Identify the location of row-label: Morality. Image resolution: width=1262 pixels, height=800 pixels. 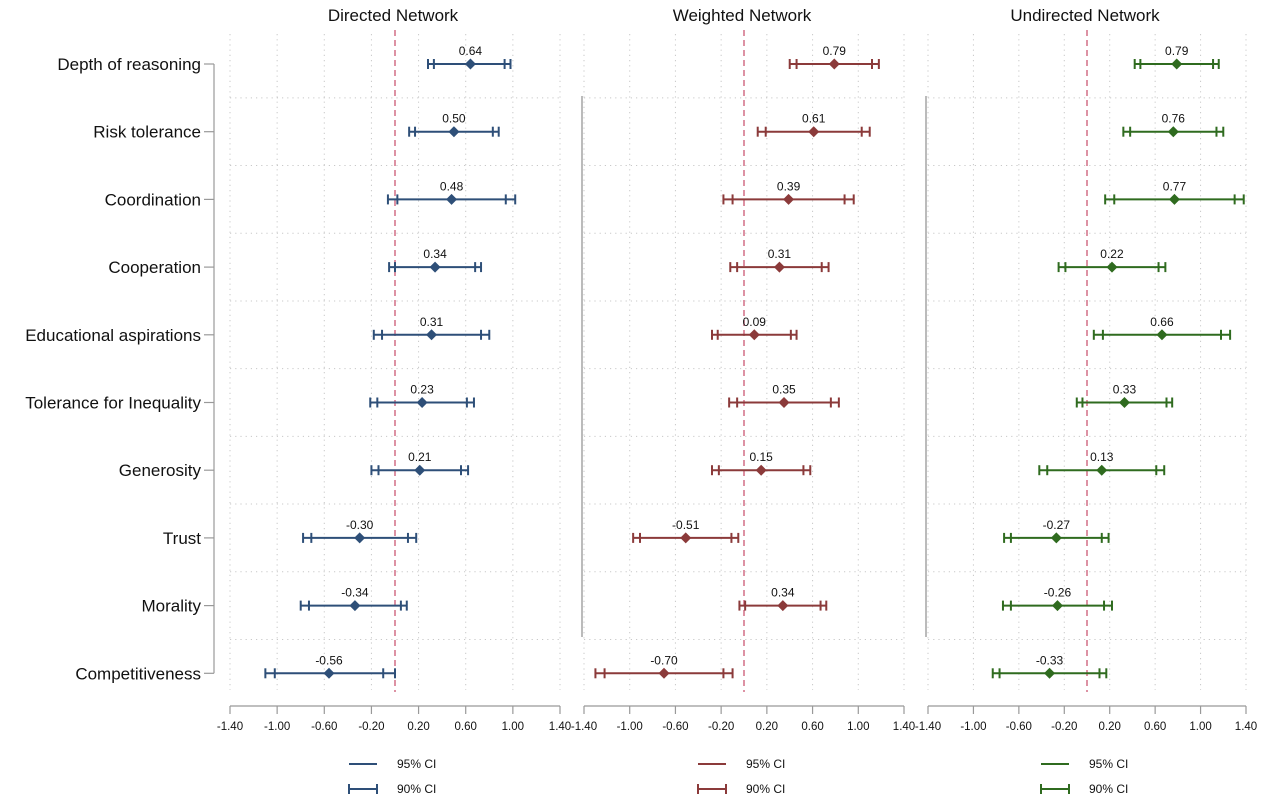
(171, 606).